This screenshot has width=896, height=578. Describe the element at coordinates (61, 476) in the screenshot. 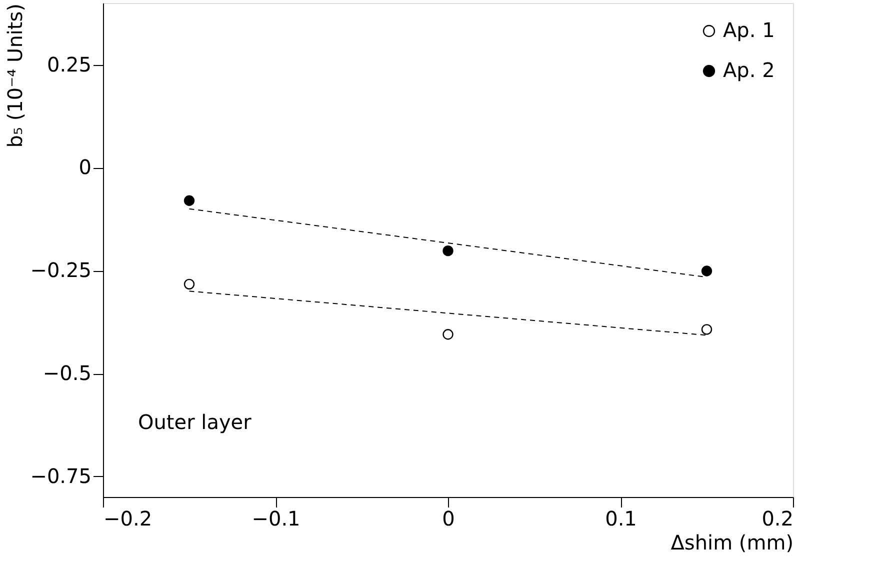

I see `y-tick-label: −0.75` at that location.